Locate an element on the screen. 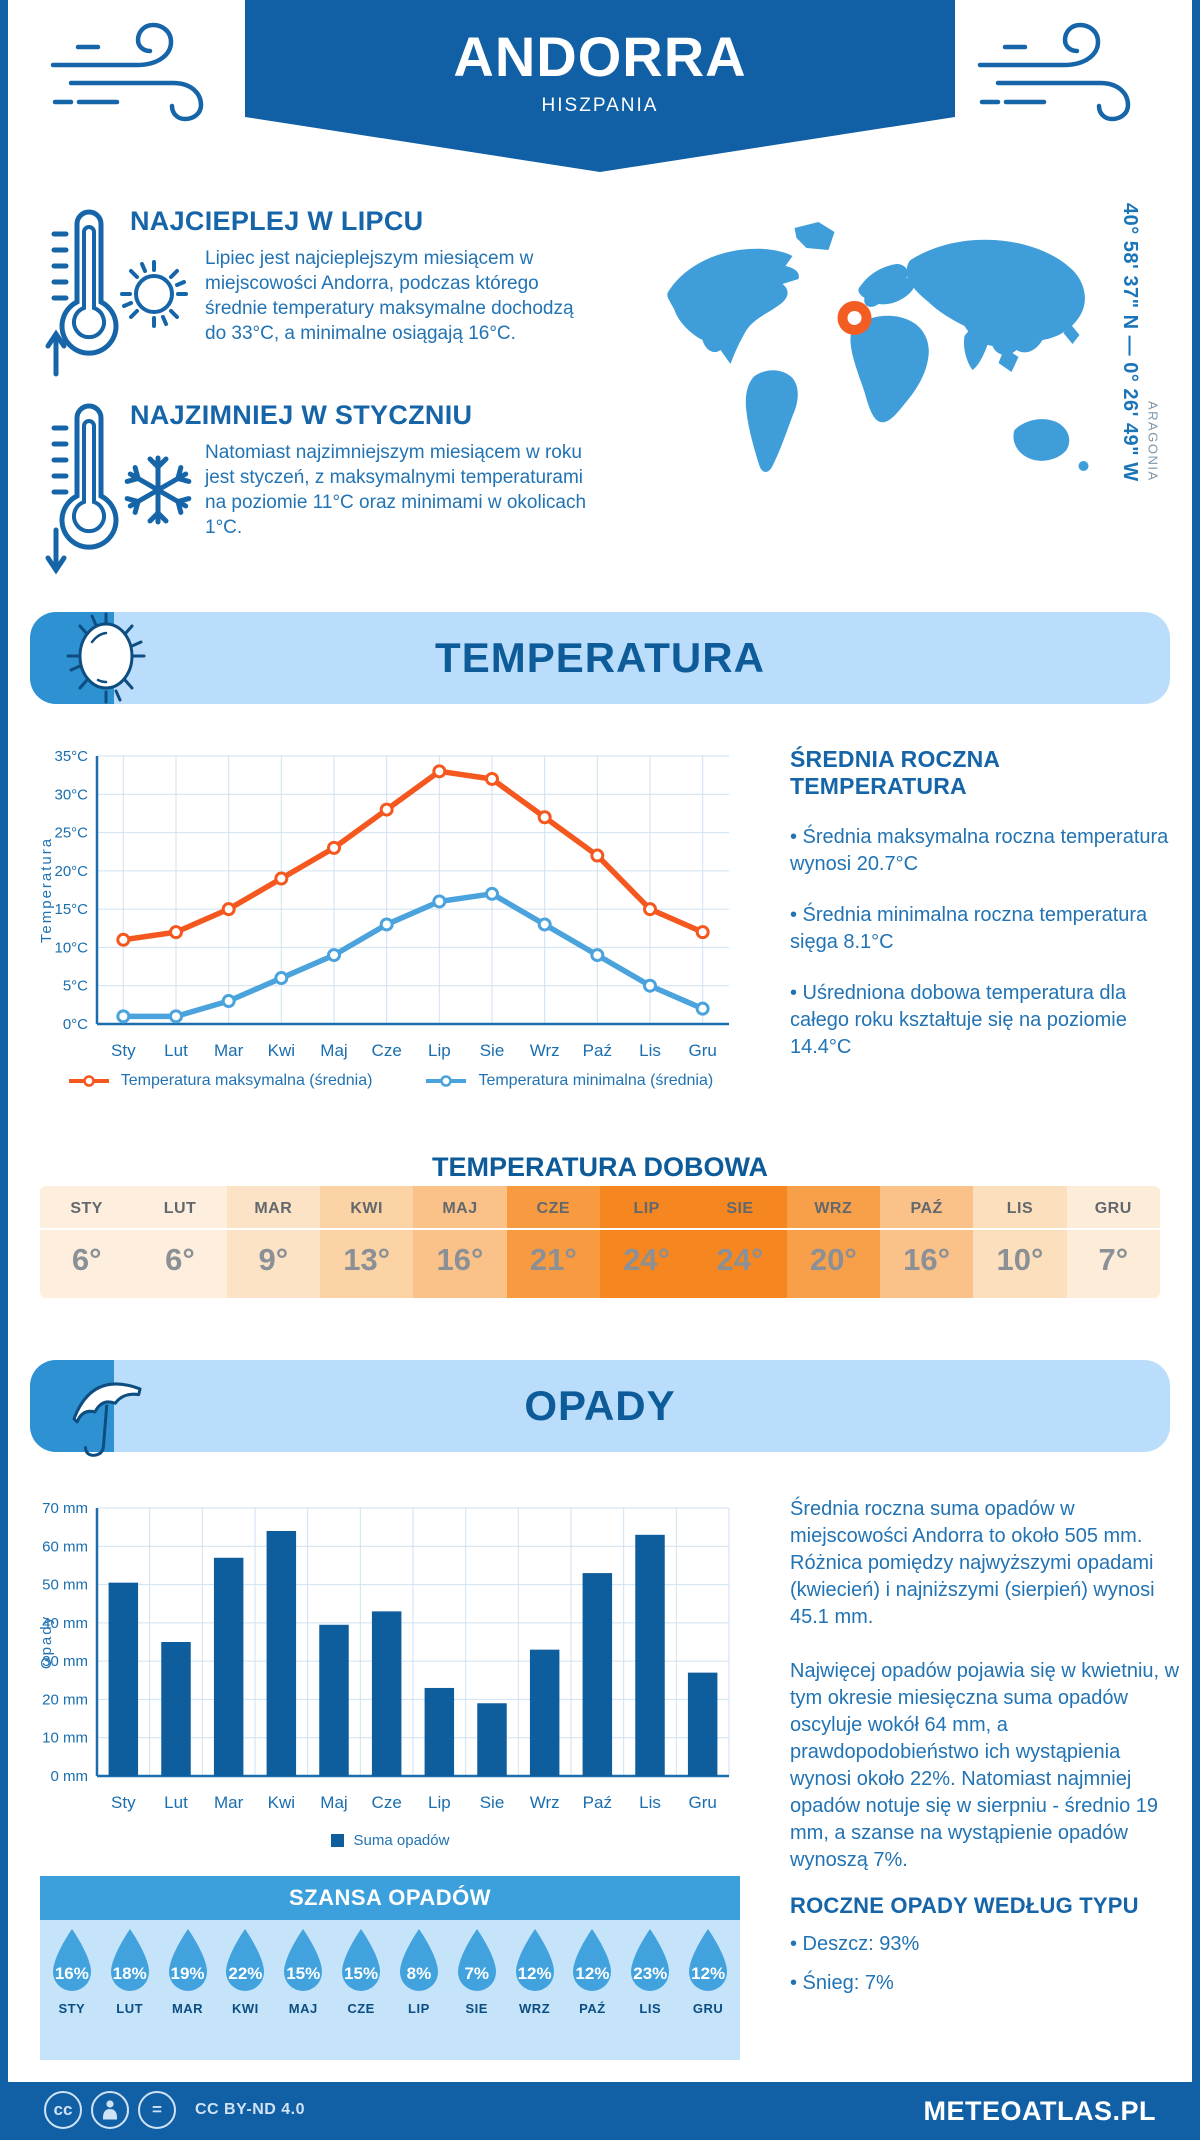 The width and height of the screenshot is (1200, 2140). annual-summary-title: ŚREDNIA ROCZNA TEMPERATURA is located at coordinates (895, 772).